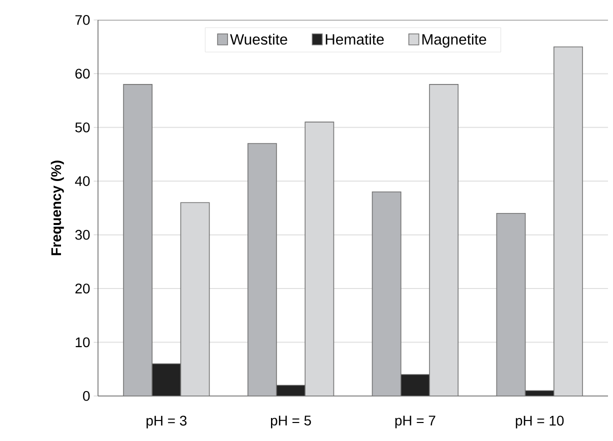  What do you see at coordinates (82, 20) in the screenshot?
I see `y-tick-label: 70` at bounding box center [82, 20].